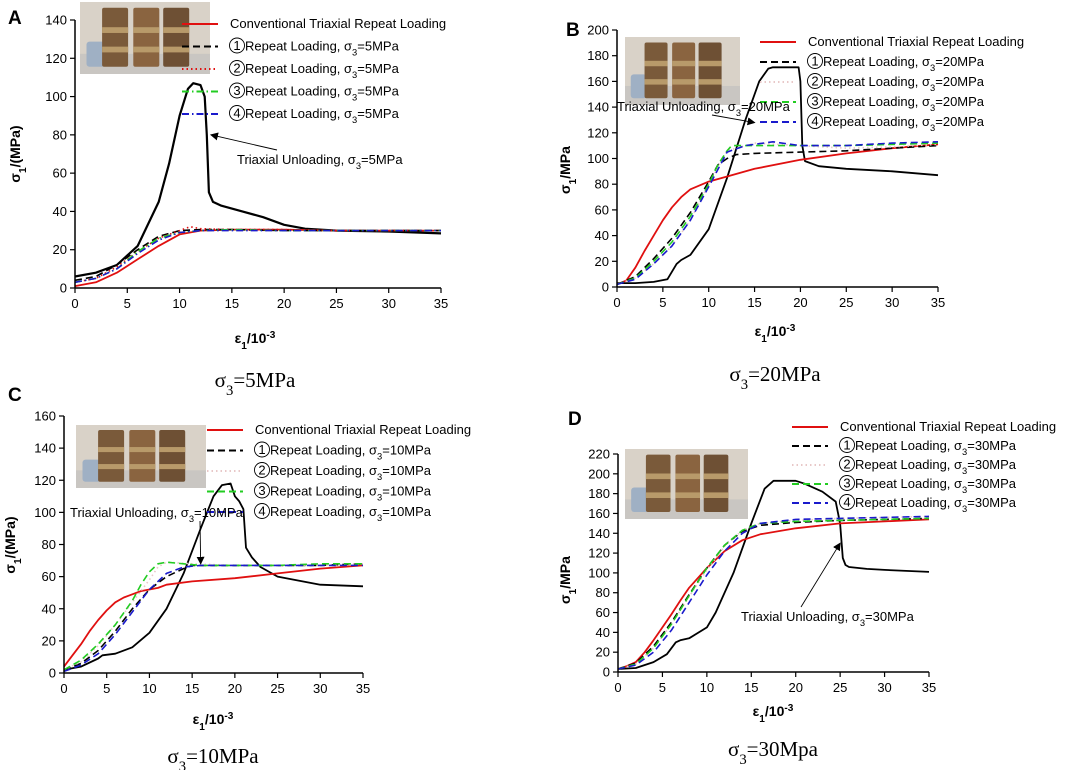  What do you see at coordinates (775, 377) in the screenshot?
I see `panel-caption: σ3=20MPa` at bounding box center [775, 377].